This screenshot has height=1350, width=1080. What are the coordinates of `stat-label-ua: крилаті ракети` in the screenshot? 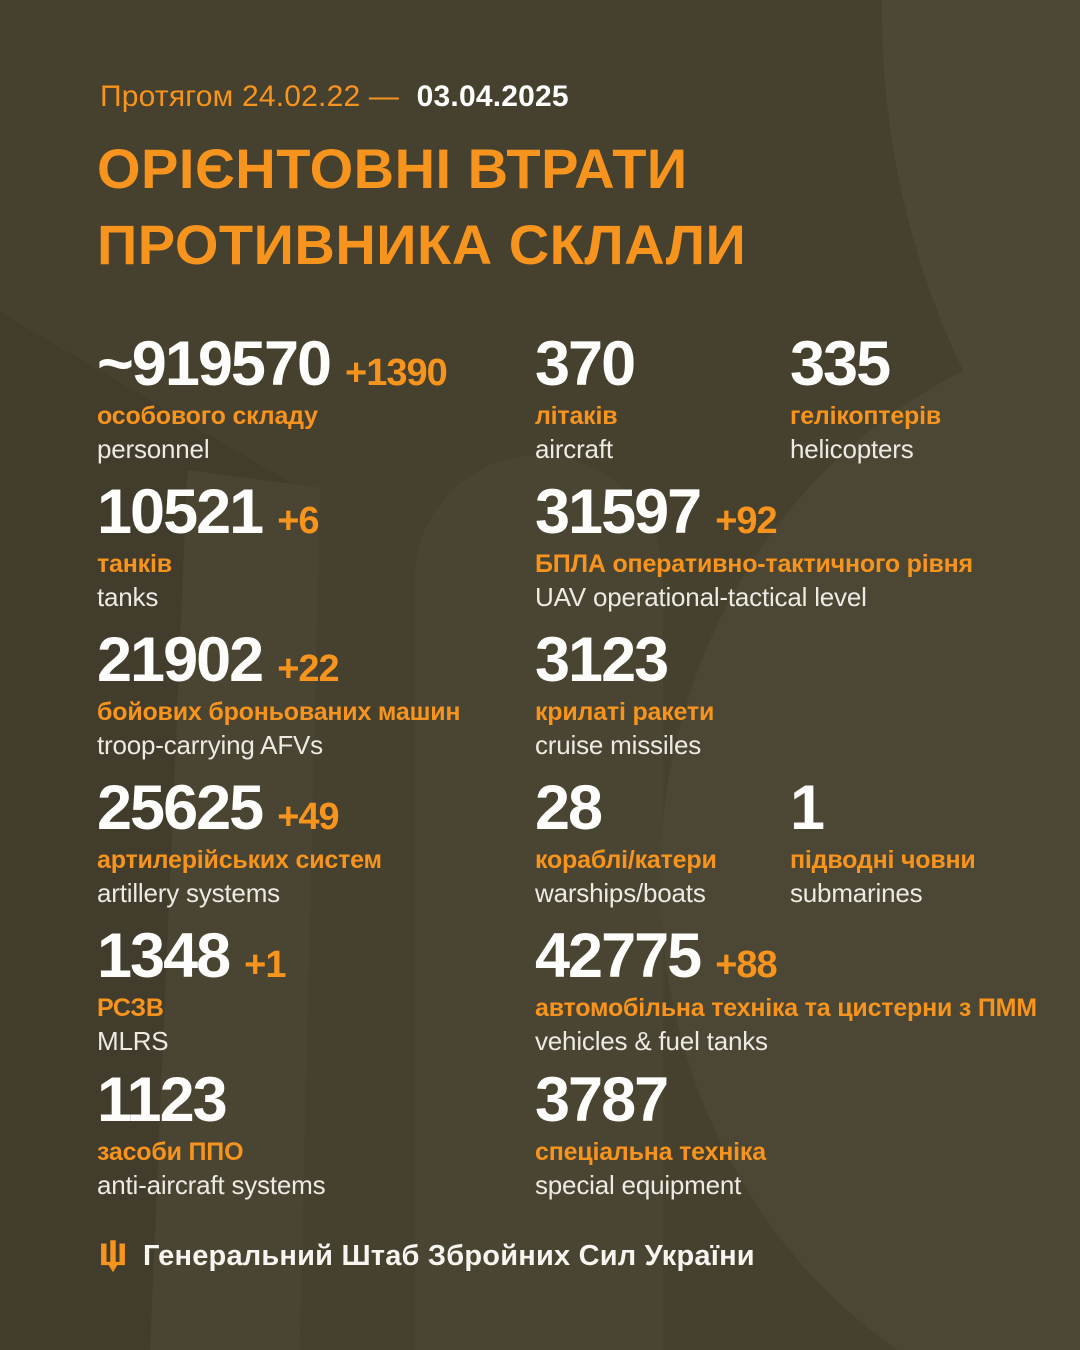 It's located at (625, 712).